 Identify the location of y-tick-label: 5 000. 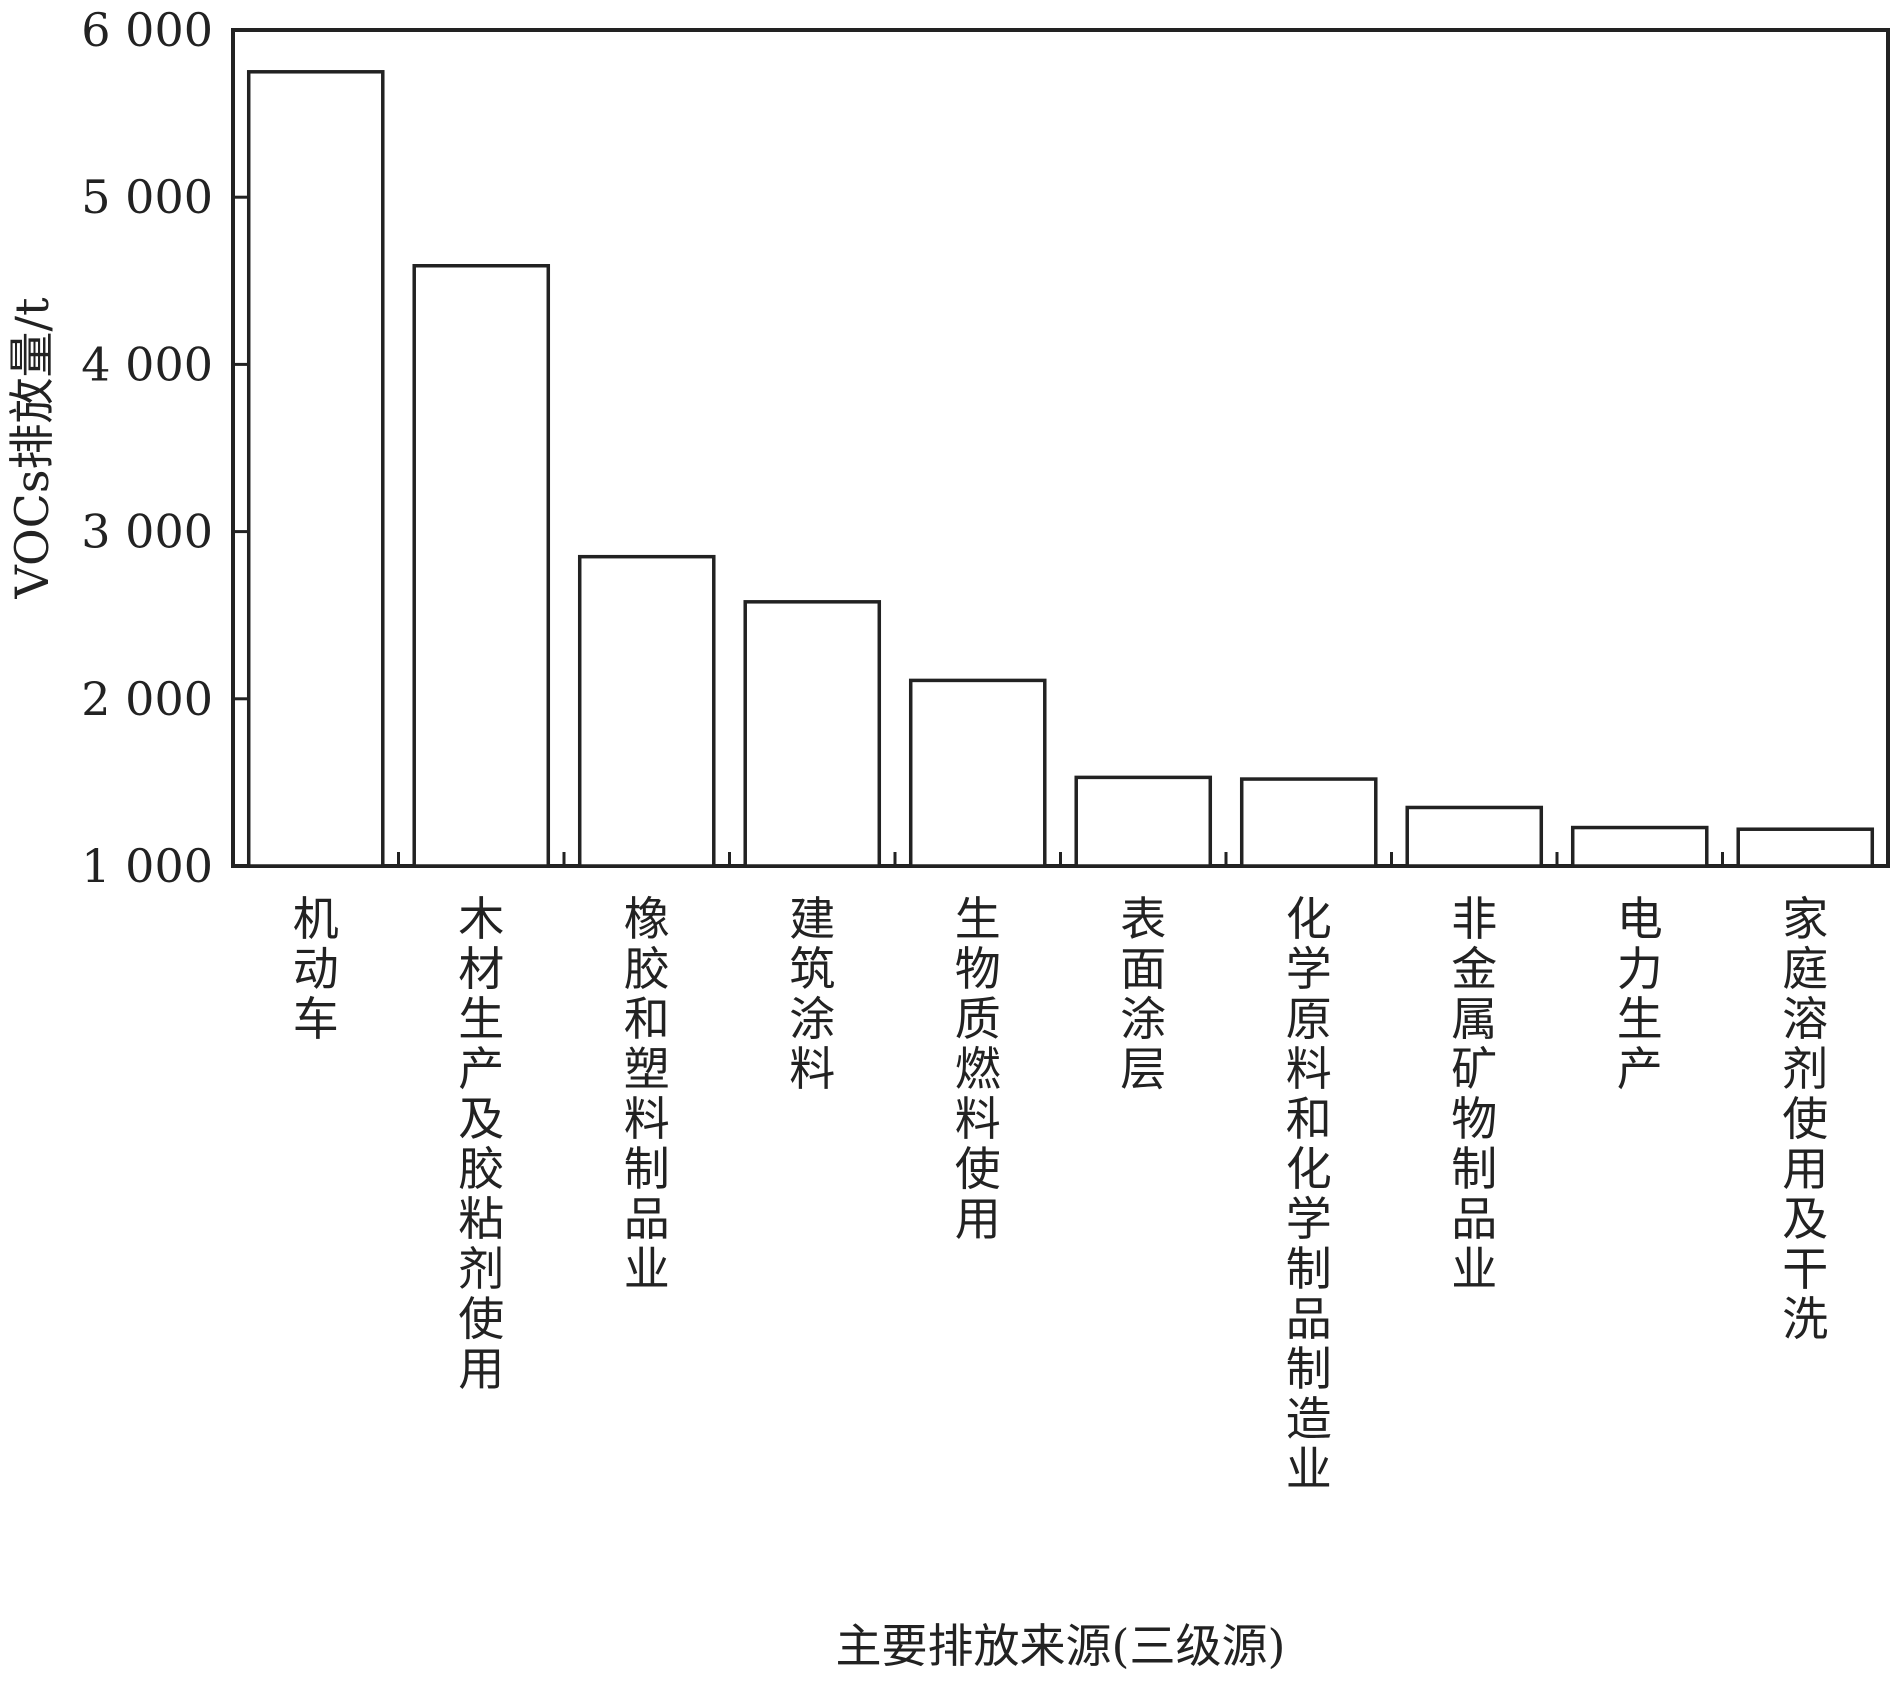
(147, 197).